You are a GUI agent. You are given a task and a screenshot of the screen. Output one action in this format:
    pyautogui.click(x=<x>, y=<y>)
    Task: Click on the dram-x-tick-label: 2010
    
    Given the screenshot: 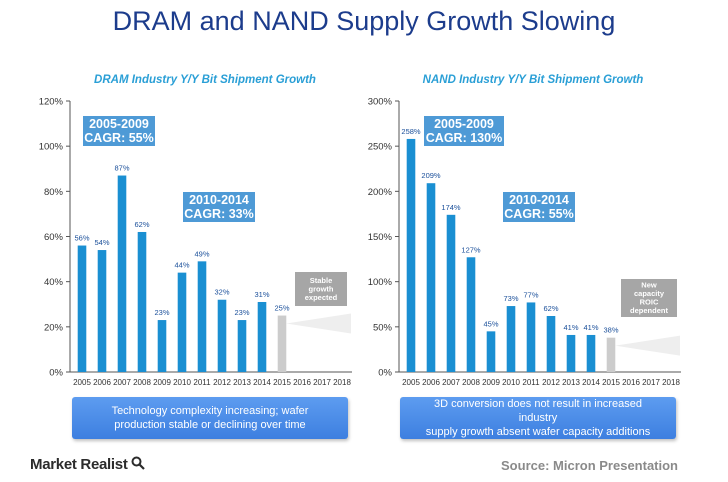 What is the action you would take?
    pyautogui.click(x=182, y=382)
    